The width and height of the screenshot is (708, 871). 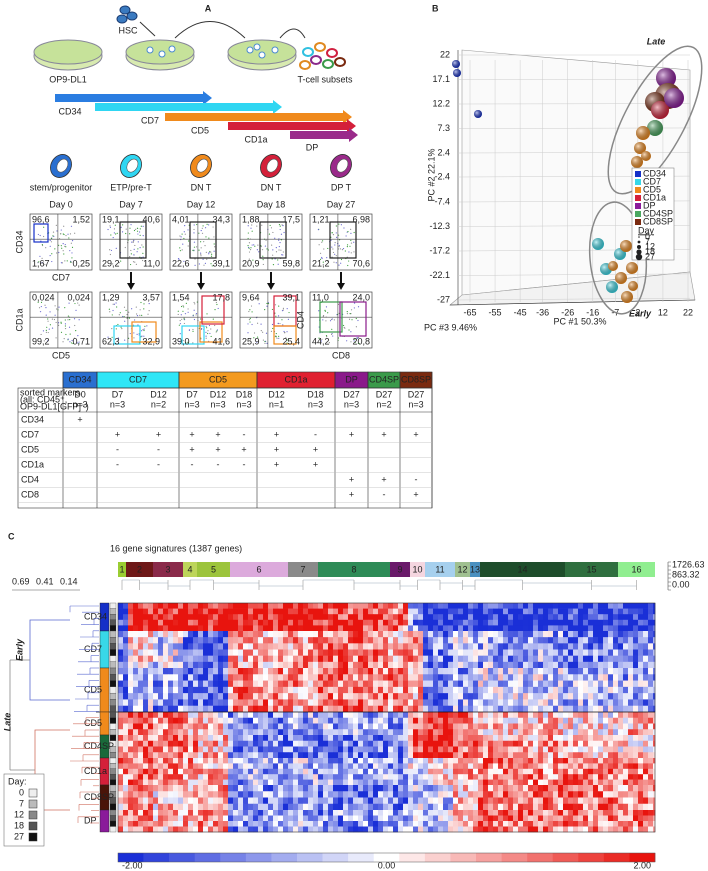 What do you see at coordinates (384, 494) in the screenshot?
I see `marker-state: -` at bounding box center [384, 494].